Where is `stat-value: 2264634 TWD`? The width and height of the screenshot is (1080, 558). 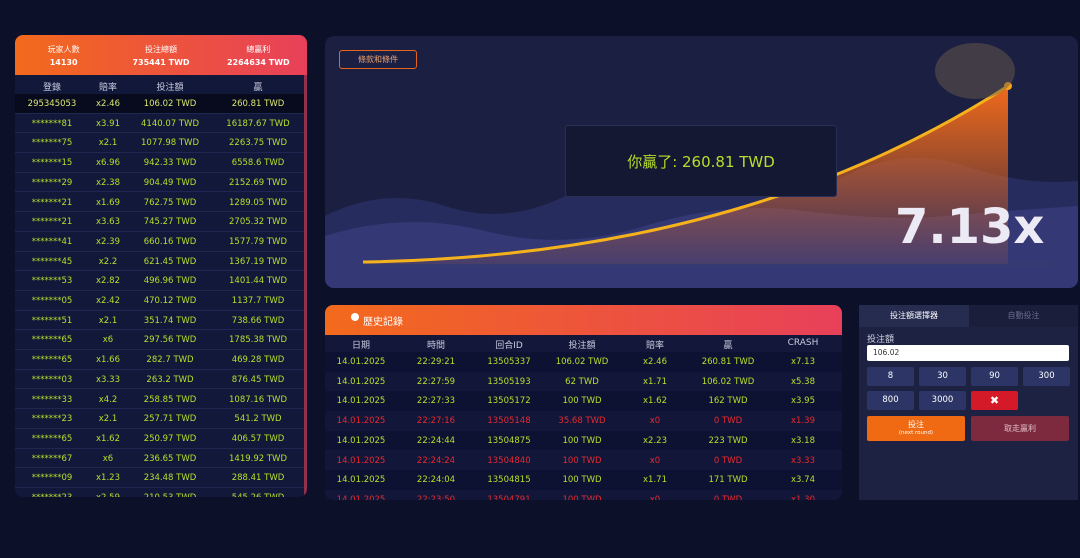 stat-value: 2264634 TWD is located at coordinates (258, 62).